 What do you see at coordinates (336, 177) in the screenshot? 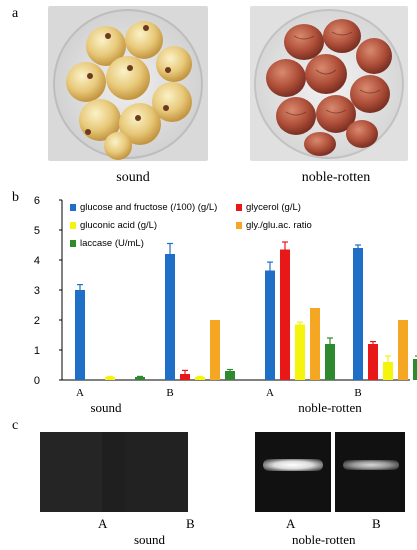
I see `photo-caption-noble-rotten: noble-rotten` at bounding box center [336, 177].